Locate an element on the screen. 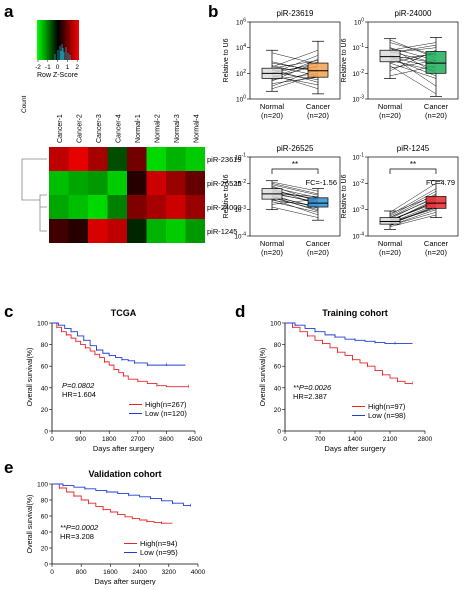 This screenshot has height=590, width=472. boxplot-title: piR-1245 is located at coordinates (413, 148).